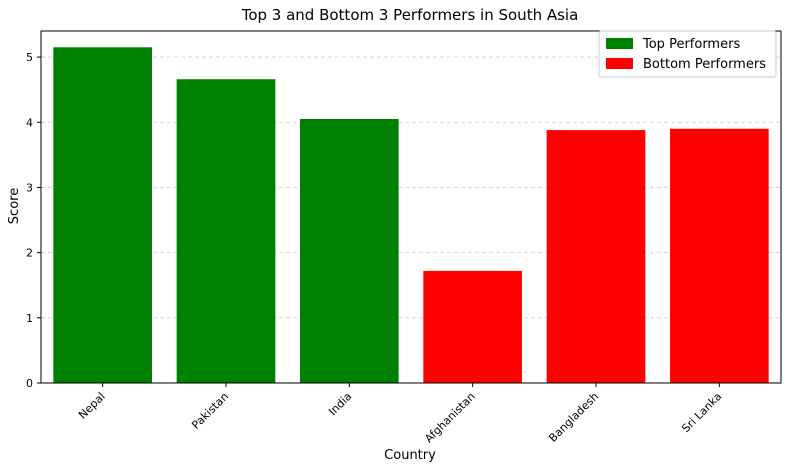 This screenshot has height=474, width=790. Describe the element at coordinates (472, 326) in the screenshot. I see `bar-afghanistan` at that location.